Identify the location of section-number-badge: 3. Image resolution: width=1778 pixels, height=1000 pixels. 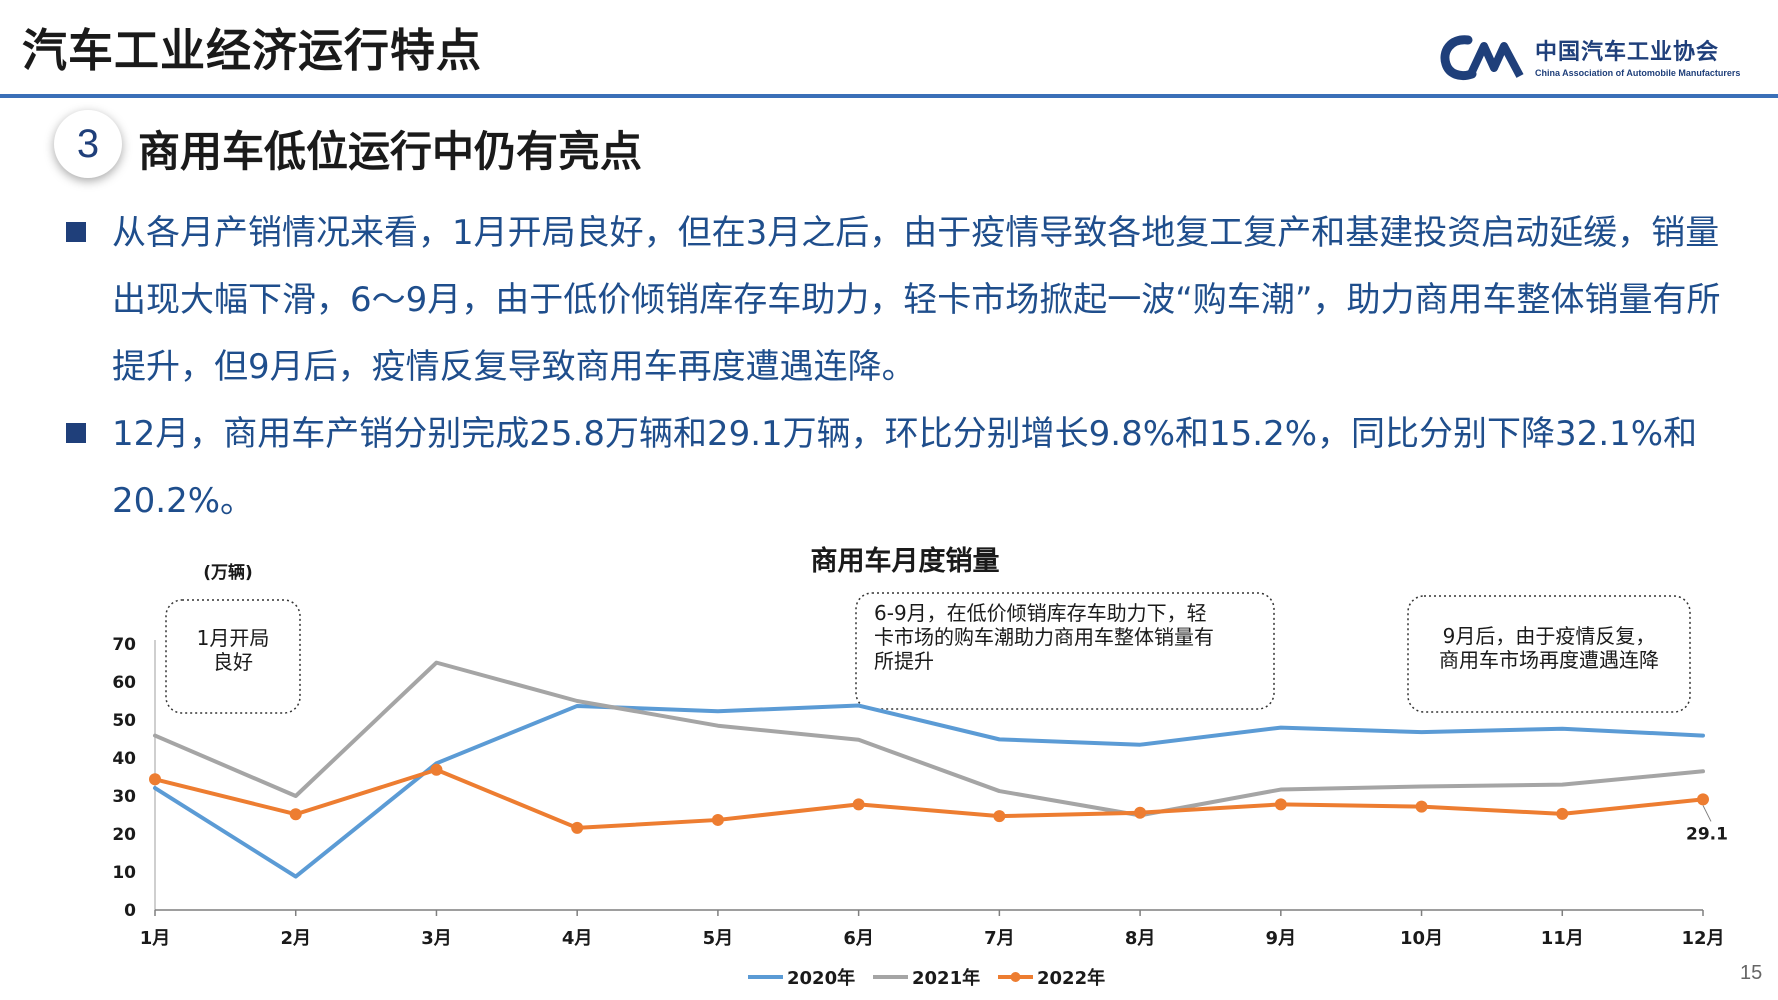
(88, 144).